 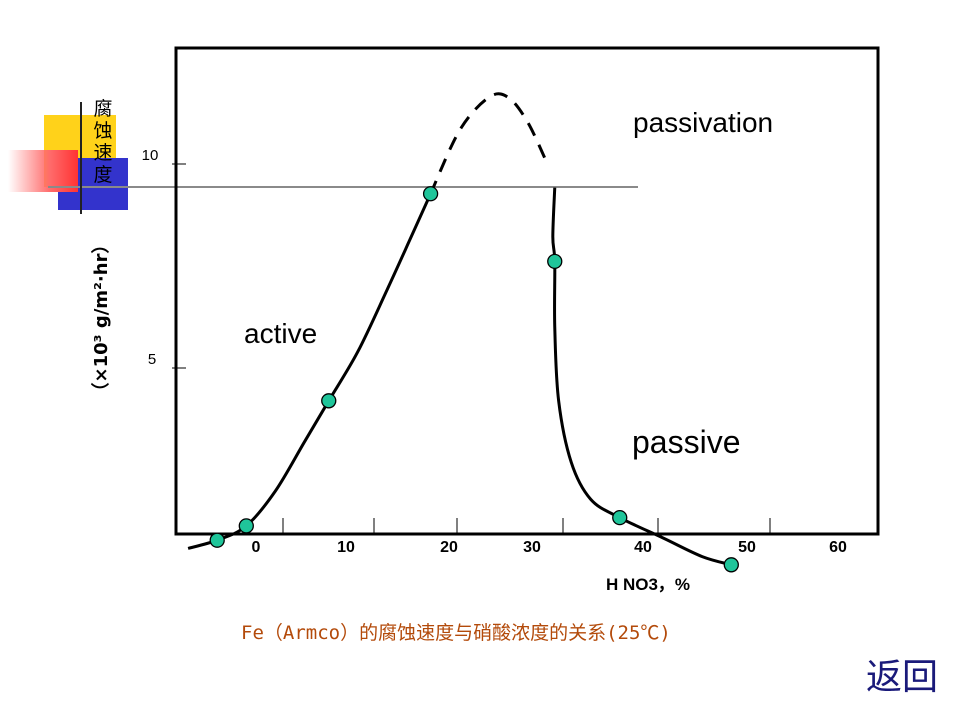 I want to click on x-tick-label: 50, so click(x=747, y=547).